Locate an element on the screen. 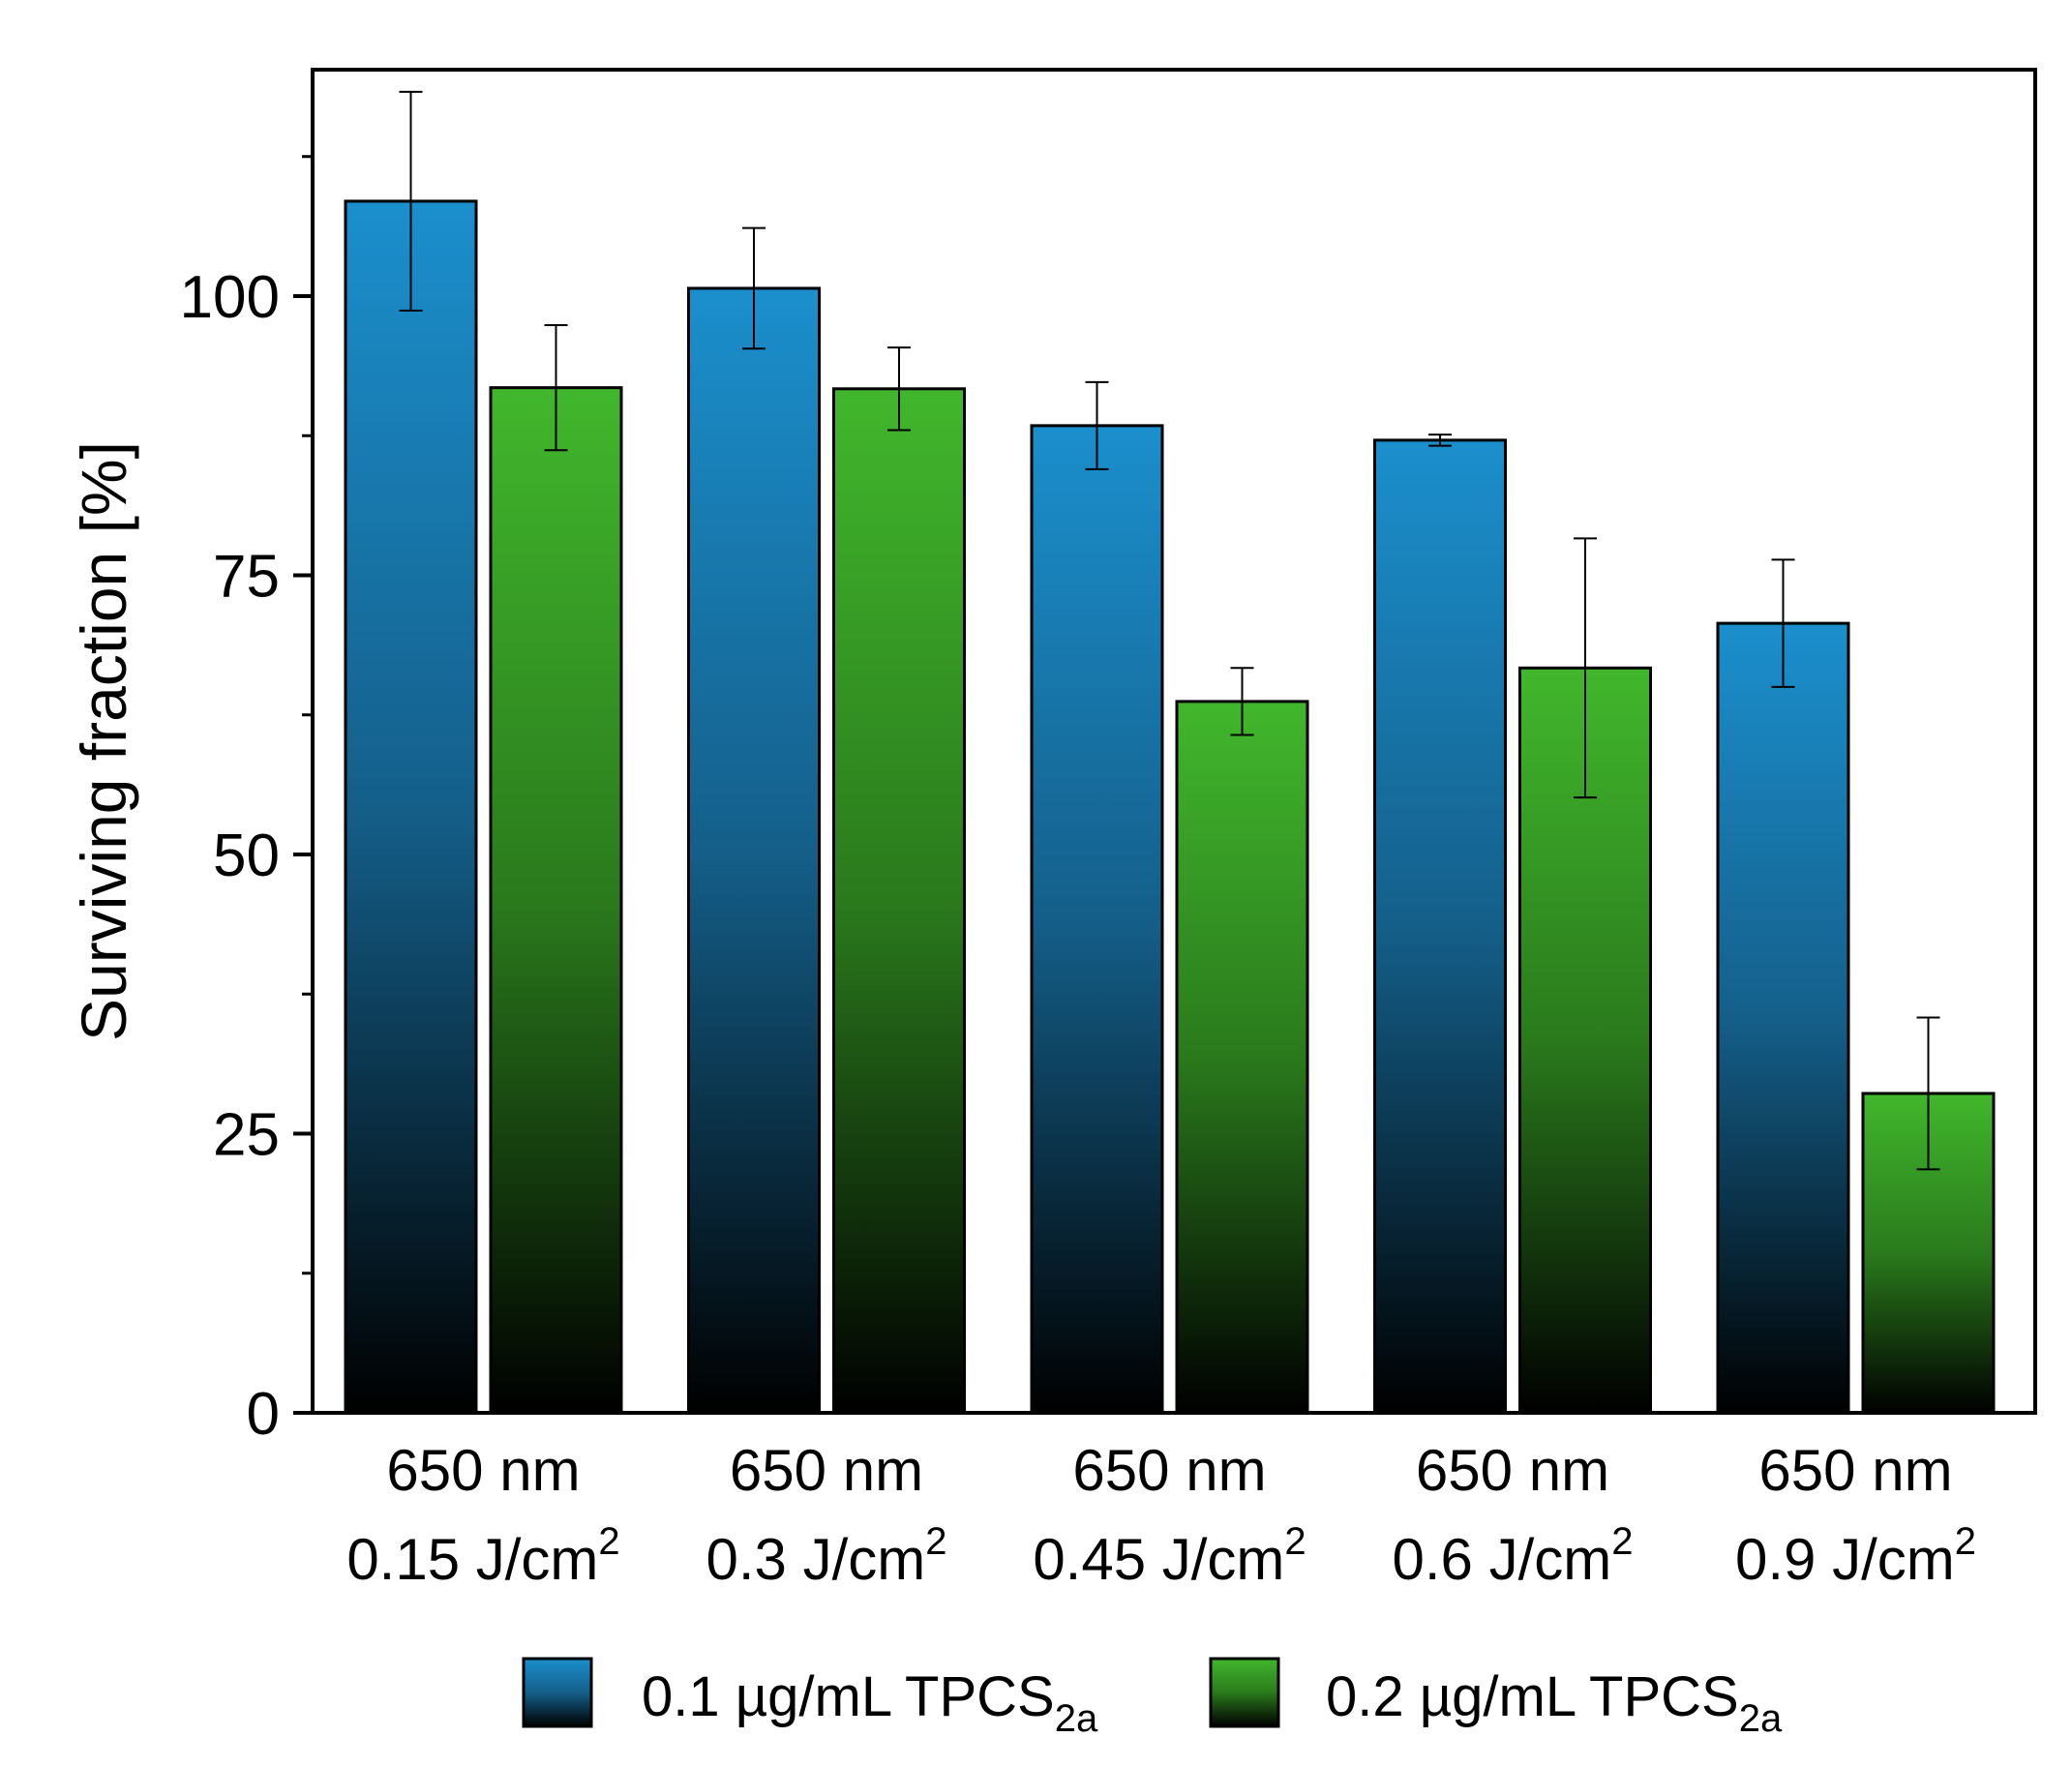  y-tick-label: 50 is located at coordinates (246, 856).